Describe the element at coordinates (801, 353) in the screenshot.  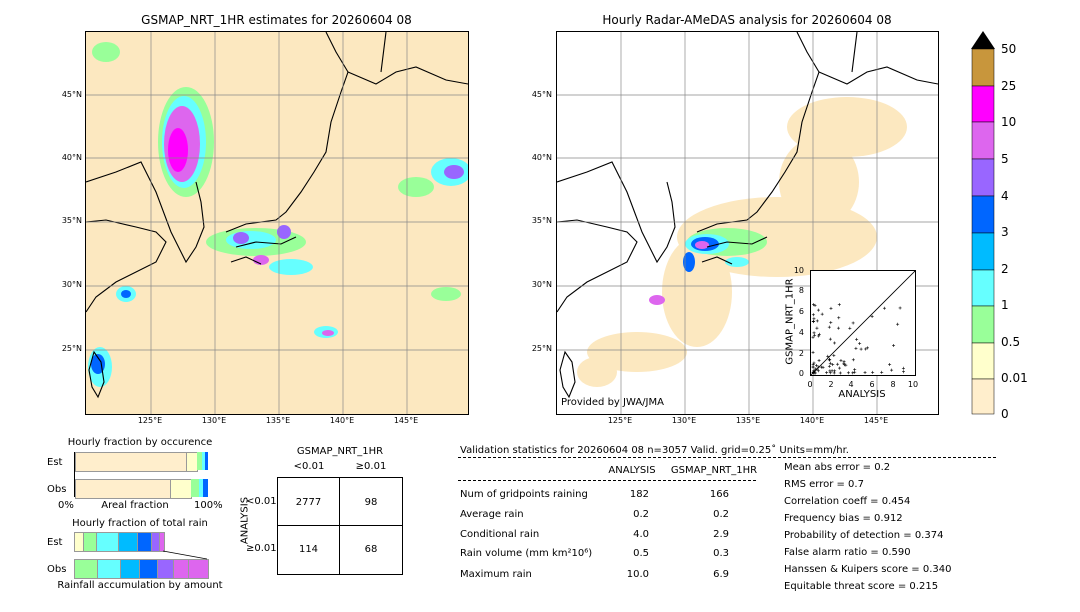
I see `scatter-ytick-2: 2` at that location.